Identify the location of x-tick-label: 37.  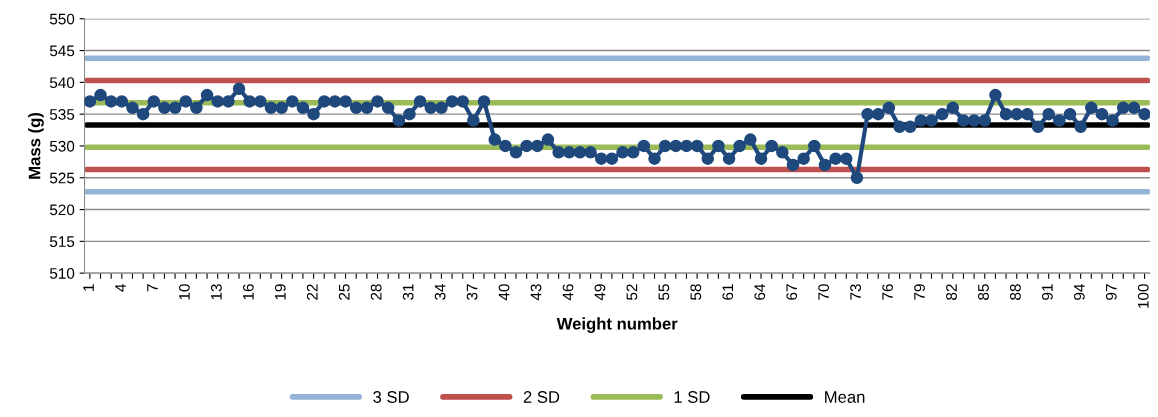
(472, 292).